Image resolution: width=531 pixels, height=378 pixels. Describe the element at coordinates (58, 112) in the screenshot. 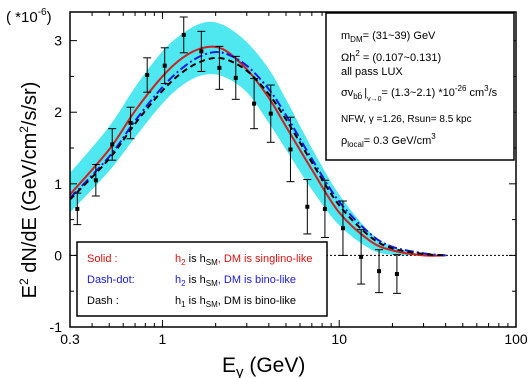

I see `y-tick-label: 2` at that location.